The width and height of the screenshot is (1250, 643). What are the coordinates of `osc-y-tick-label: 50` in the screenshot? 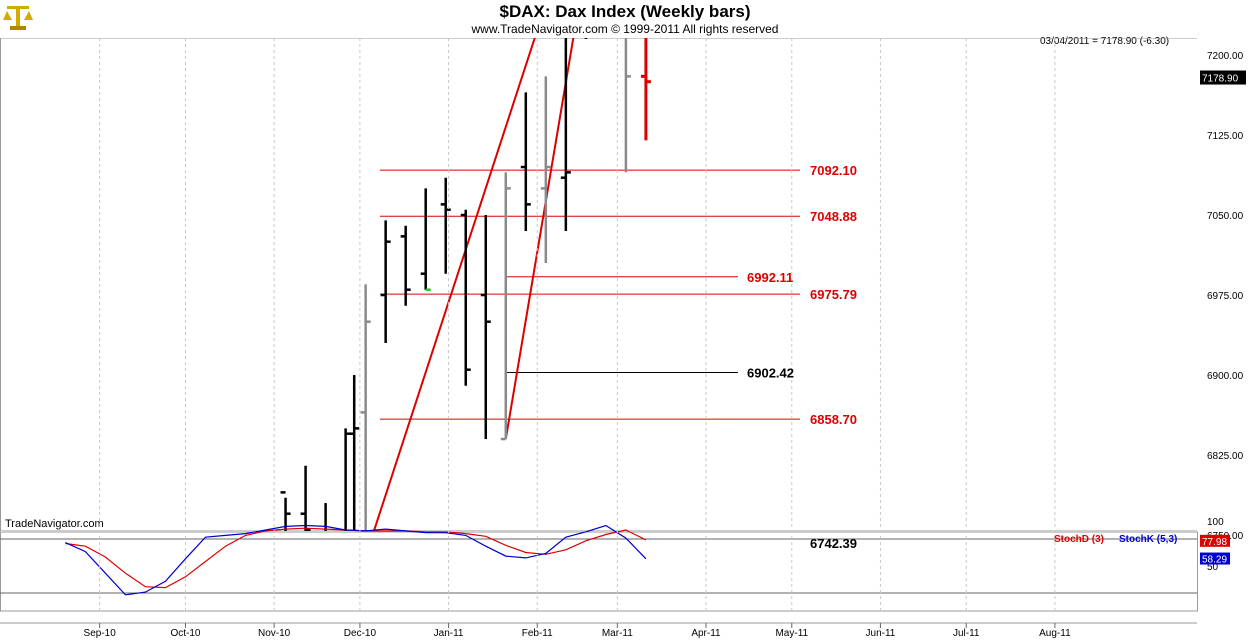 It's located at (1213, 567).